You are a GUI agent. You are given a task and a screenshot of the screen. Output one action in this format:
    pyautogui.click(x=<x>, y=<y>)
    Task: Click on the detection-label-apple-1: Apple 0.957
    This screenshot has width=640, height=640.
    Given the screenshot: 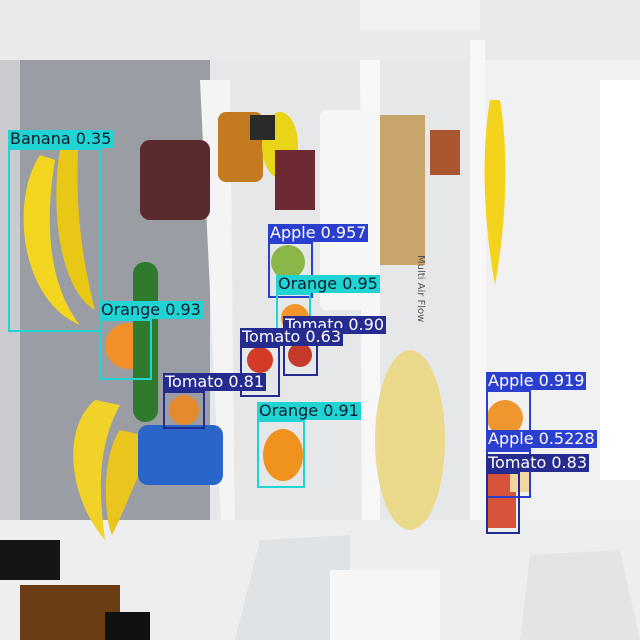 What is the action you would take?
    pyautogui.click(x=318, y=232)
    